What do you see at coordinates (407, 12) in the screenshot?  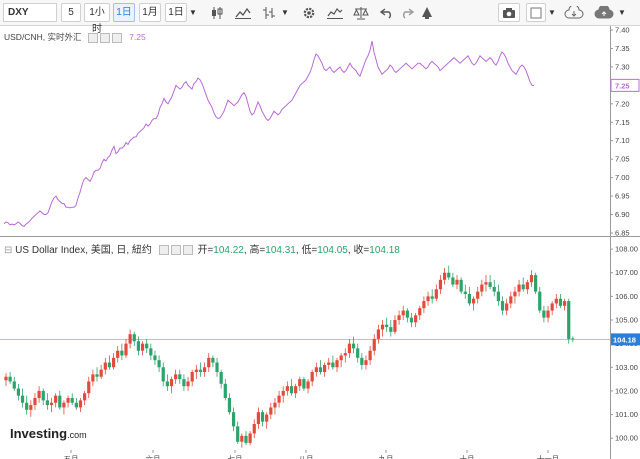 I see `redo-icon` at bounding box center [407, 12].